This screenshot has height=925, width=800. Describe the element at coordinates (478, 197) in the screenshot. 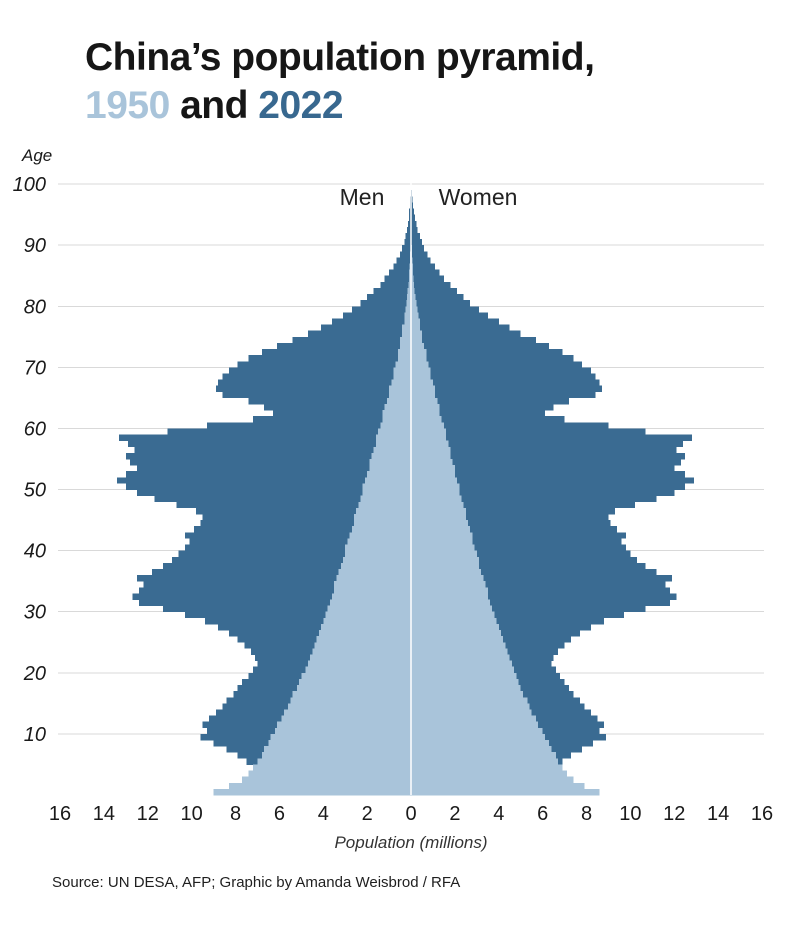

I see `women-series-label: Women` at that location.